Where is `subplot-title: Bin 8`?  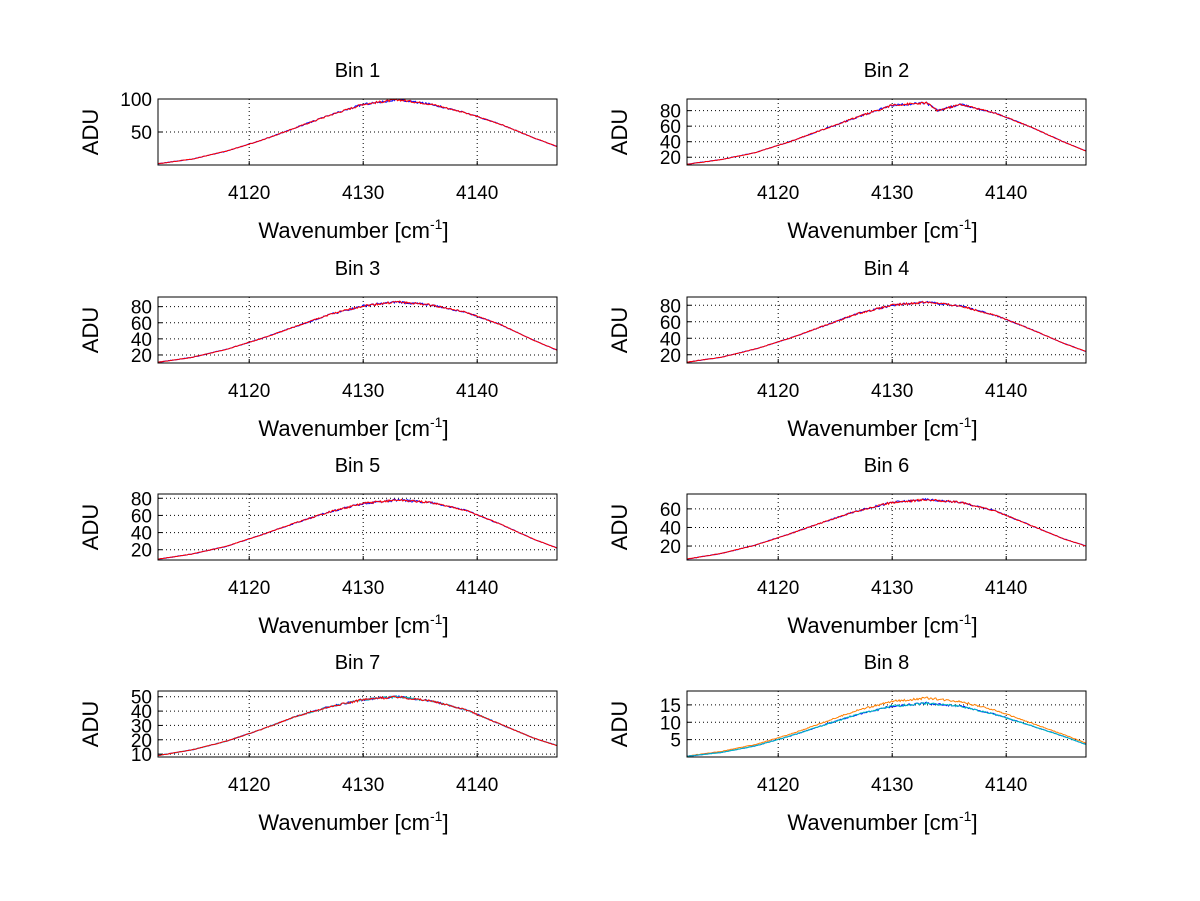
subplot-title: Bin 8 is located at coordinates (887, 663).